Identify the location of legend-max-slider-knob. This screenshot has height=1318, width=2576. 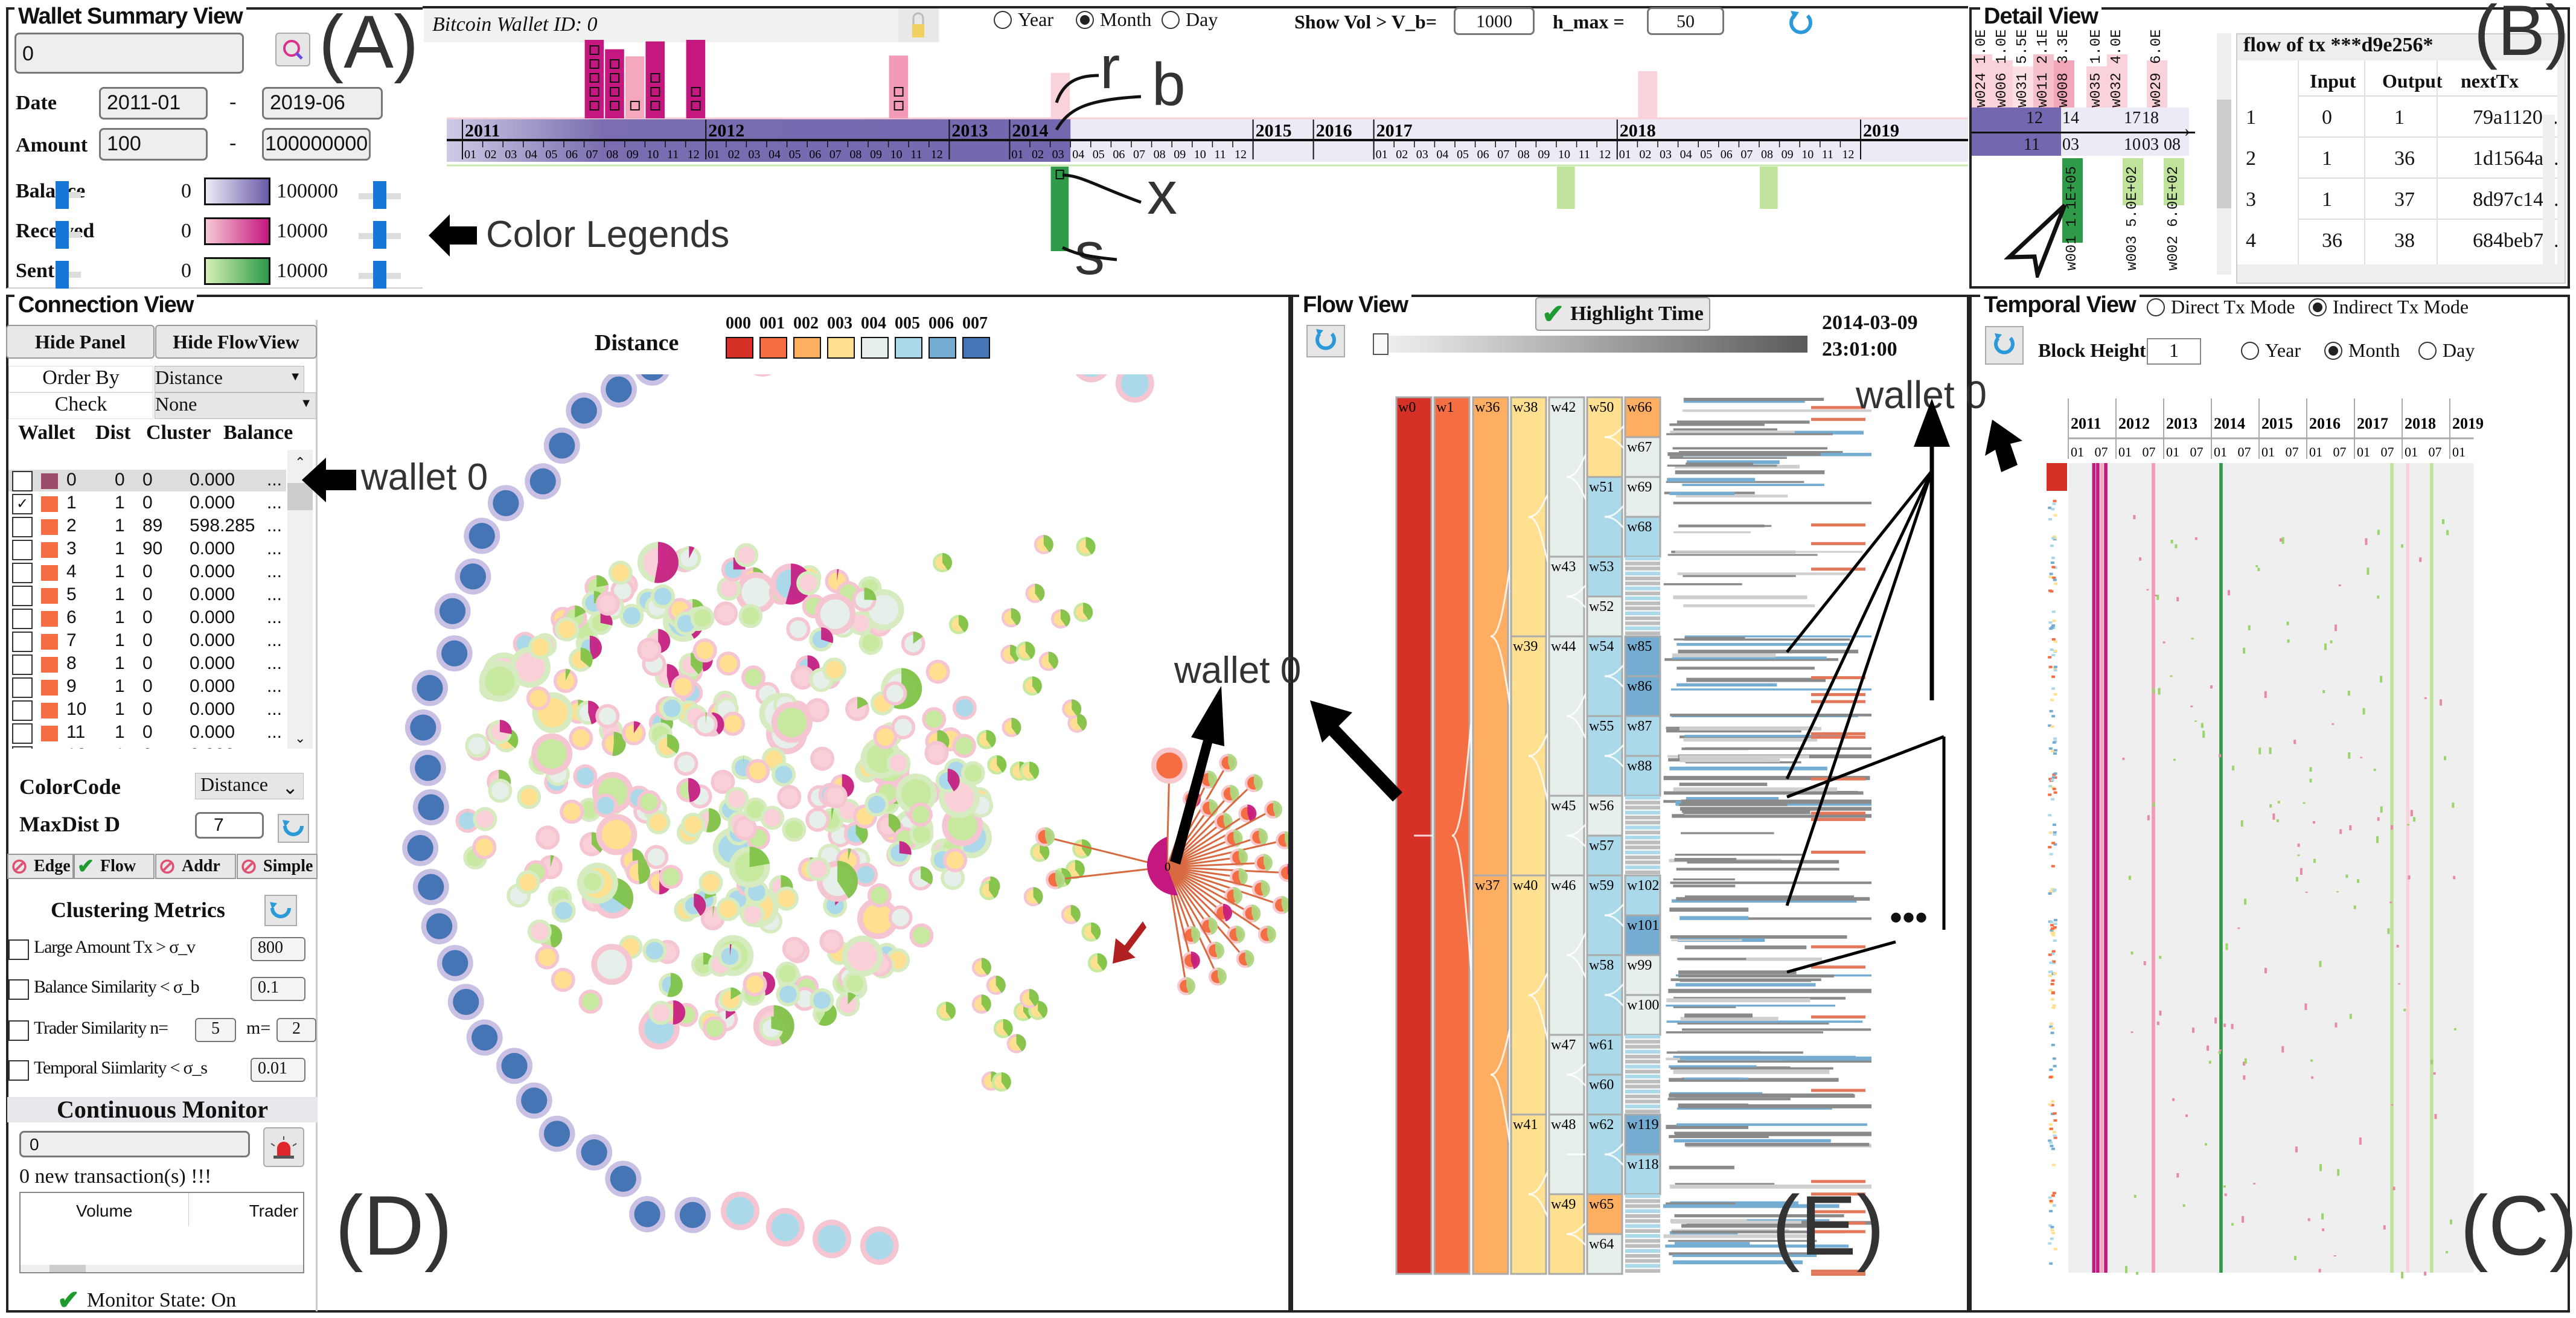
(380, 235).